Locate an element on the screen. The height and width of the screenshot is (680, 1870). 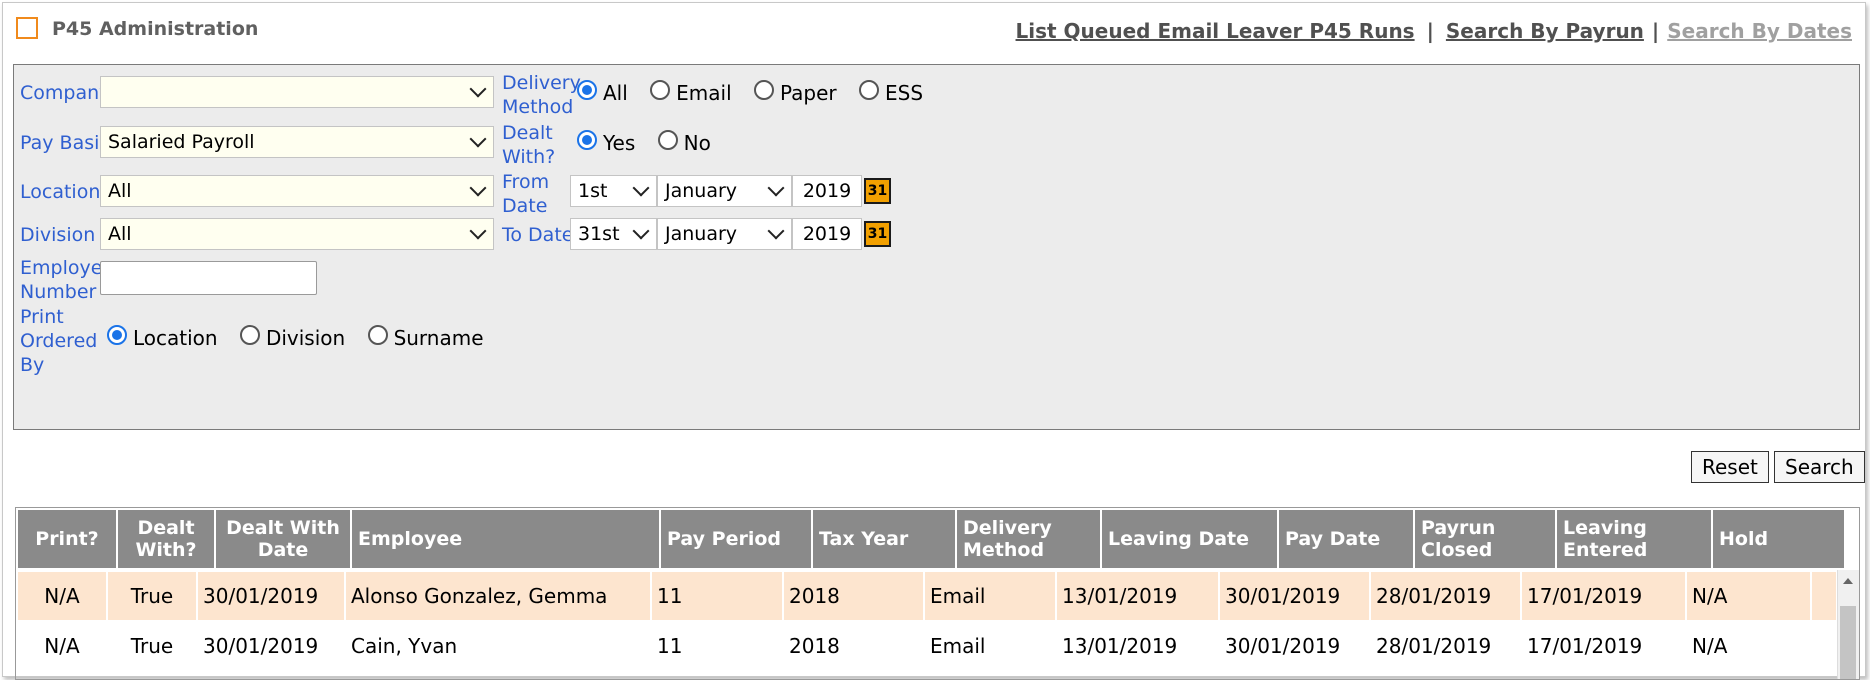
pay-basis-select: Salaried Payroll is located at coordinates (297, 142).